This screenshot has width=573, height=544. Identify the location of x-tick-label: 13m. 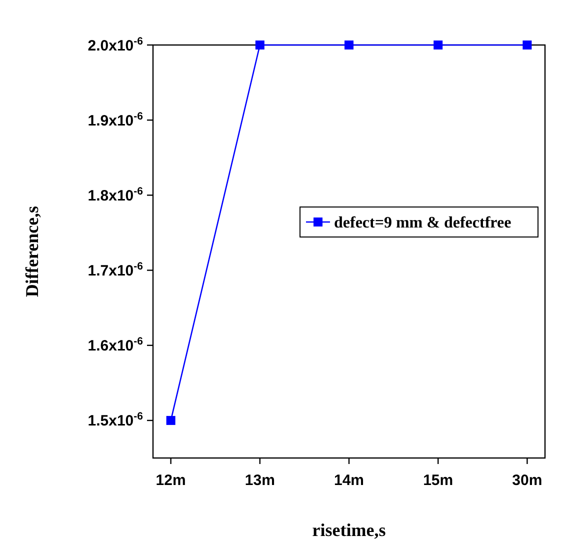
(259, 480).